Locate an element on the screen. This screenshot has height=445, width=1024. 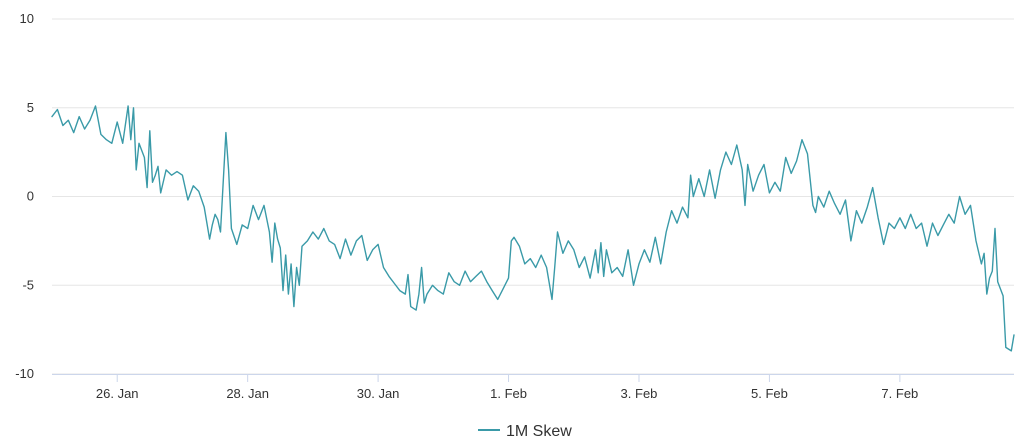
legend: 1M Skew is located at coordinates (525, 431).